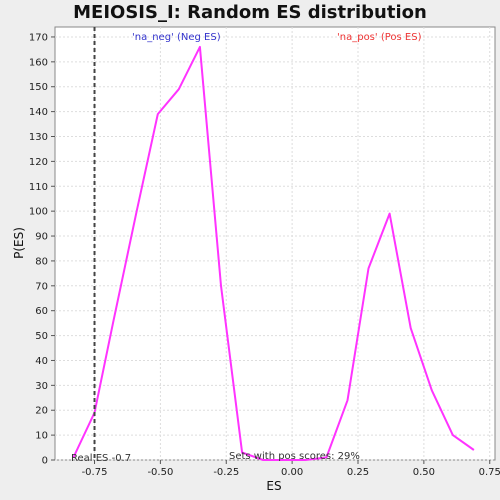 This screenshot has height=500, width=500. I want to click on y-tick-label: 140, so click(38, 112).